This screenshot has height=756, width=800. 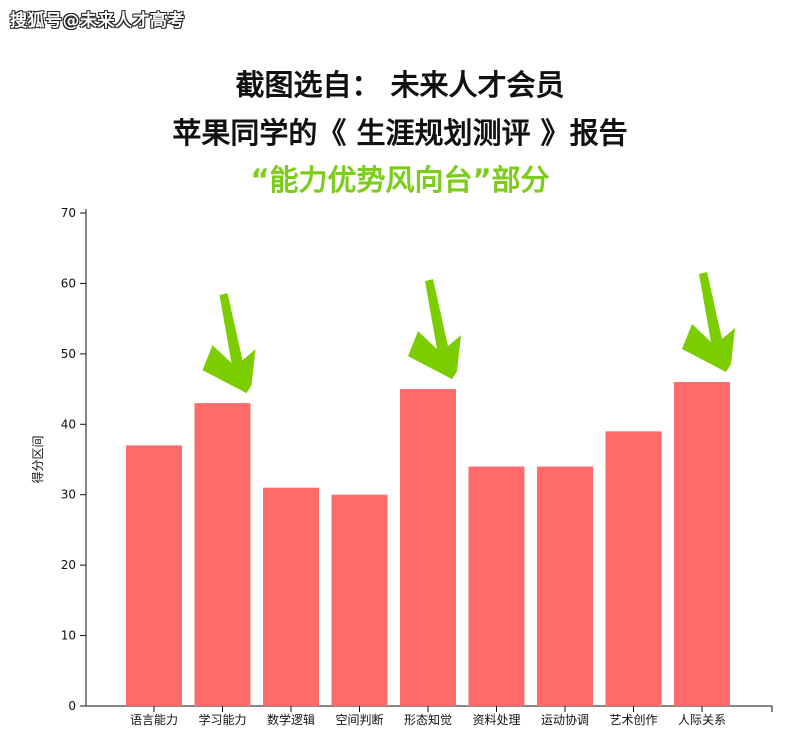 I want to click on y-tick-label: 60, so click(x=68, y=283).